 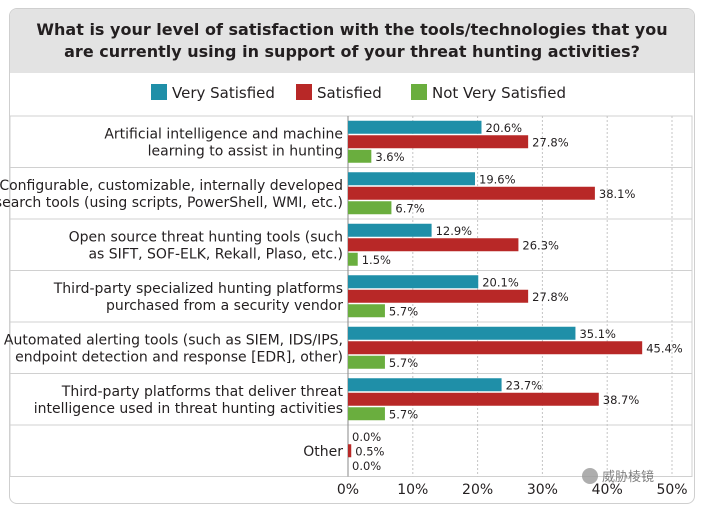 What do you see at coordinates (664, 348) in the screenshot?
I see `value-label: 45.4%` at bounding box center [664, 348].